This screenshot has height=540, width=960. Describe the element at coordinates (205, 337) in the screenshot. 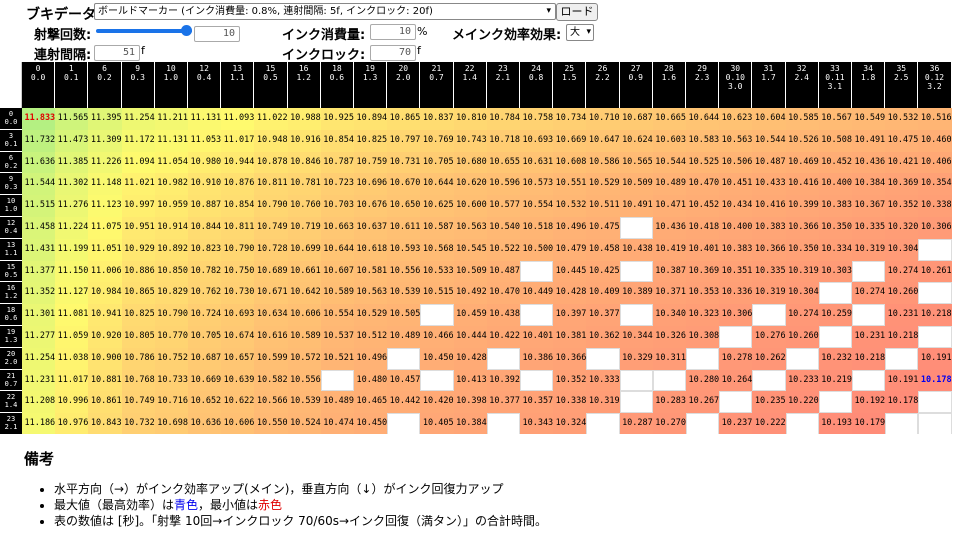

I see `table-cell: 10.705` at that location.